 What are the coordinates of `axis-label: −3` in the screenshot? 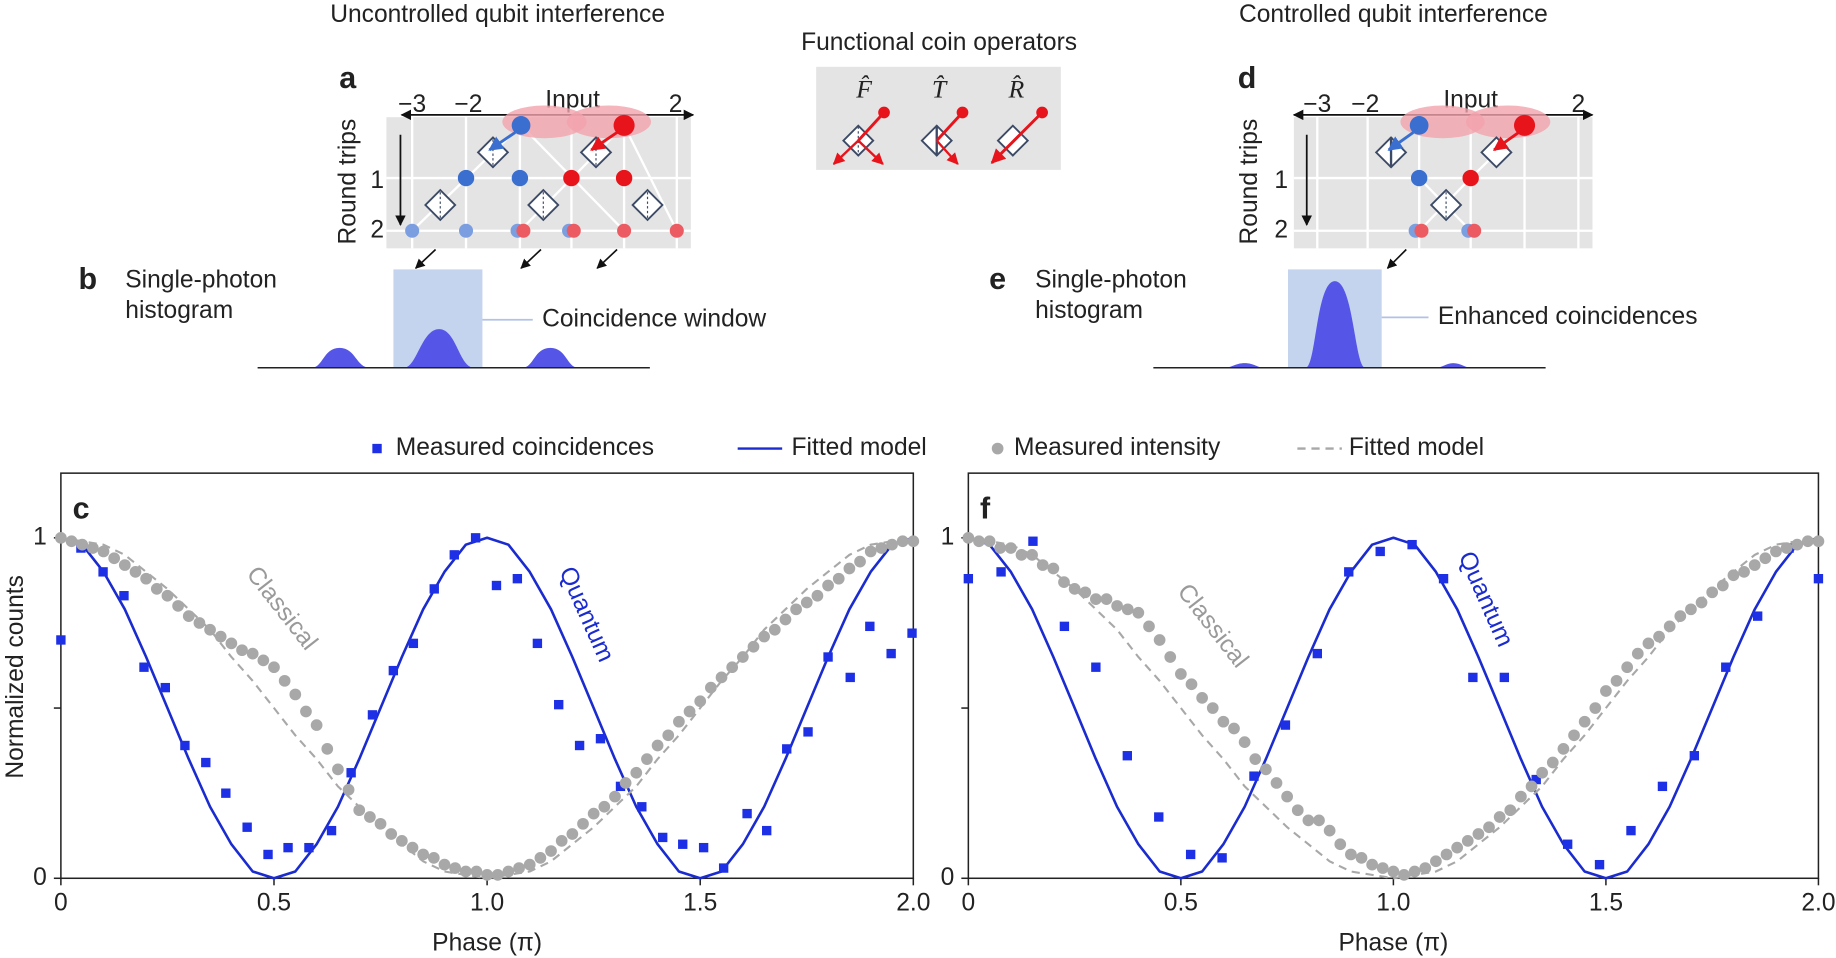 It's located at (1317, 104).